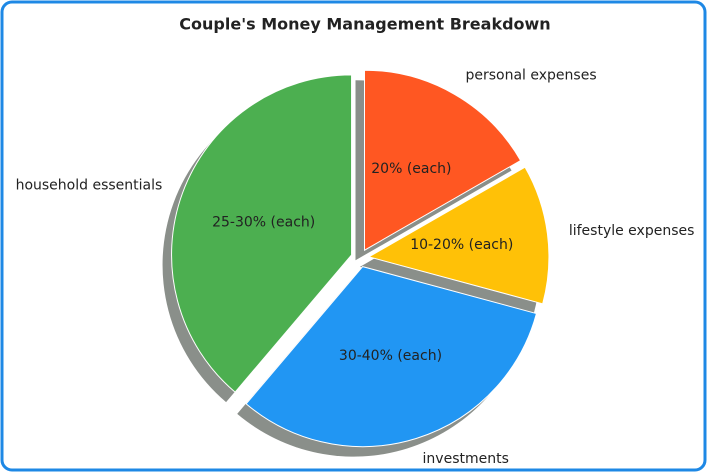 Image resolution: width=707 pixels, height=472 pixels. What do you see at coordinates (89, 185) in the screenshot?
I see `category-label: household essentials` at bounding box center [89, 185].